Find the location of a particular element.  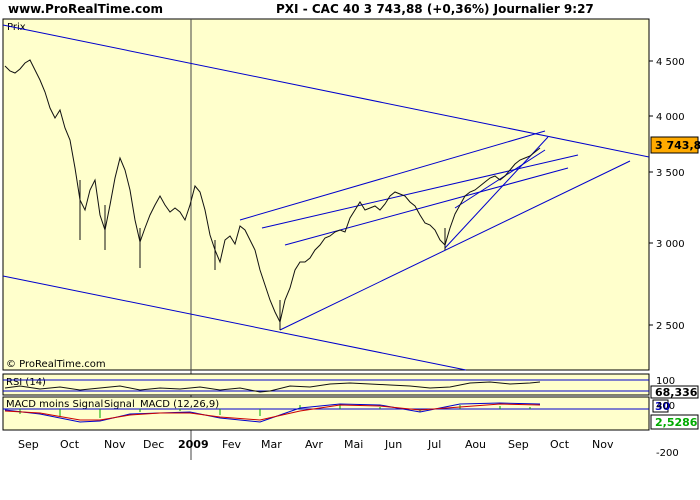

x-tick-label: Fev is located at coordinates (231, 444).